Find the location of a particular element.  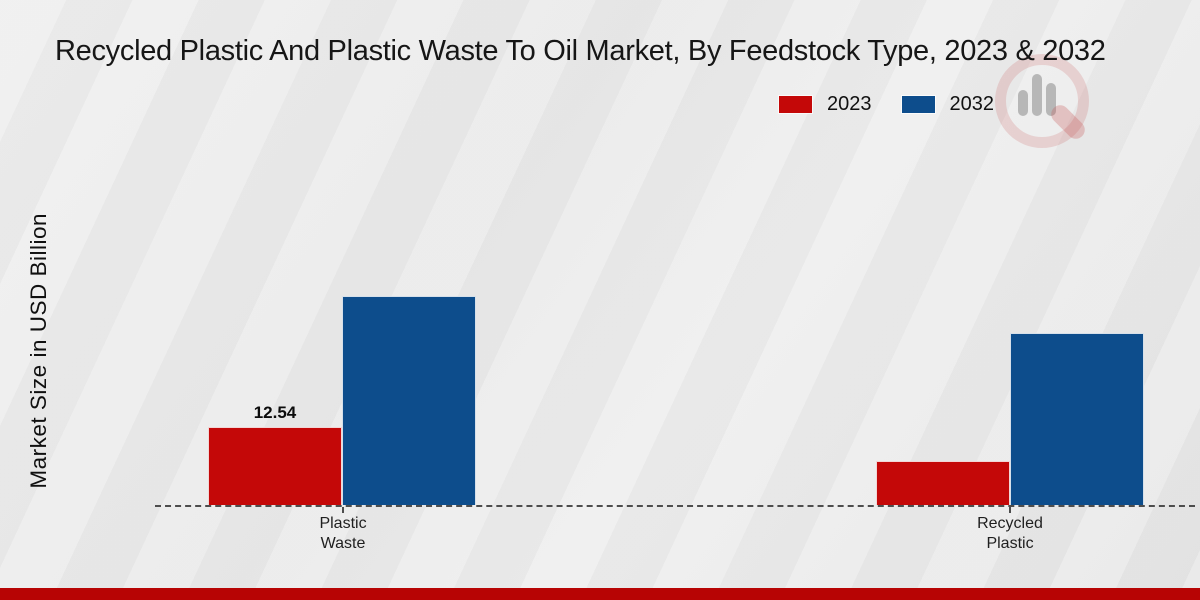

x-tick-label-recycled-plastic: Recycled Plastic is located at coordinates (1010, 534).